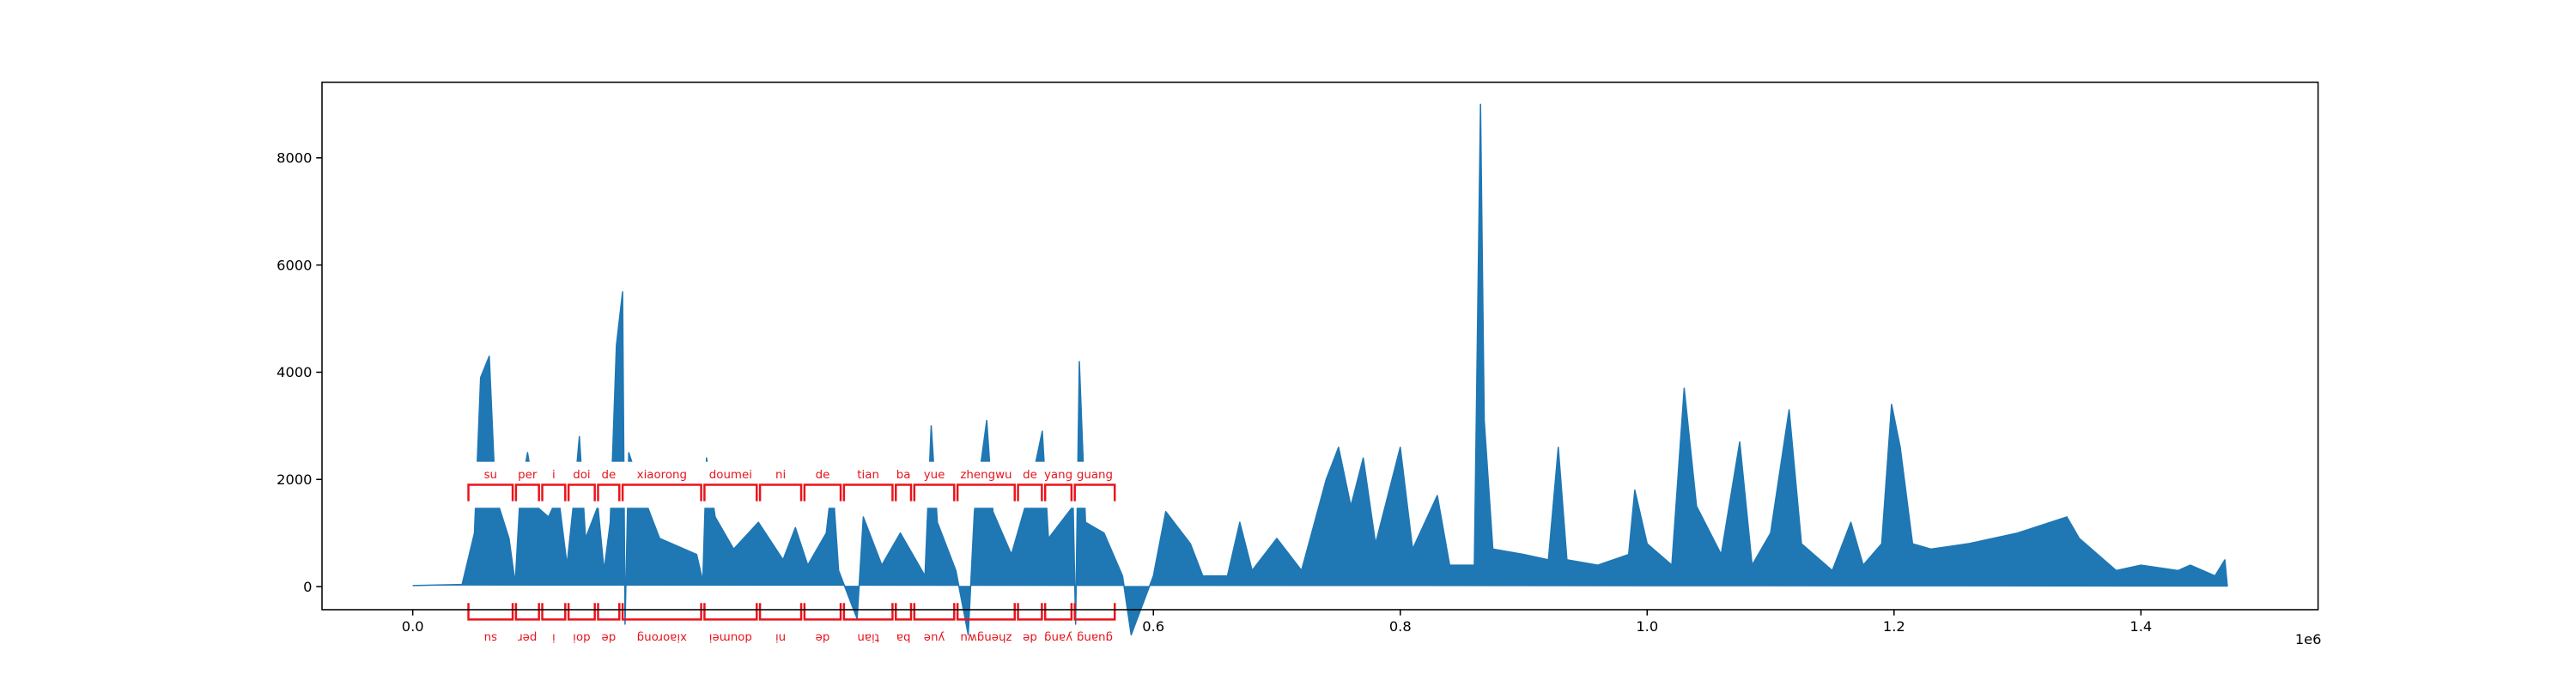  What do you see at coordinates (413, 626) in the screenshot?
I see `x-tick-label: 0.0` at bounding box center [413, 626].